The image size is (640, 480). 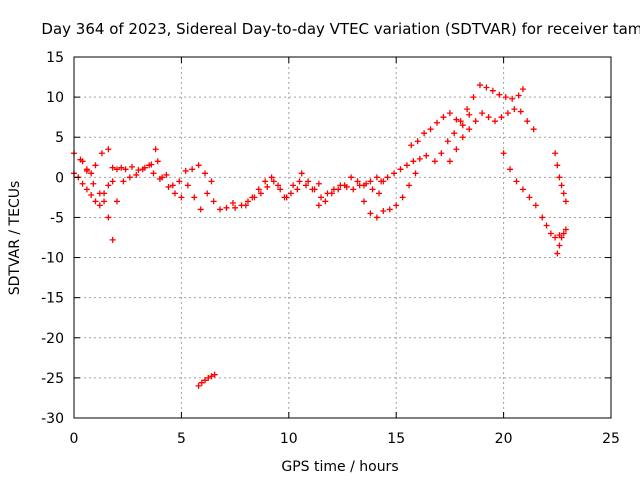 I want to click on x-tick-label: 25, so click(x=611, y=439).